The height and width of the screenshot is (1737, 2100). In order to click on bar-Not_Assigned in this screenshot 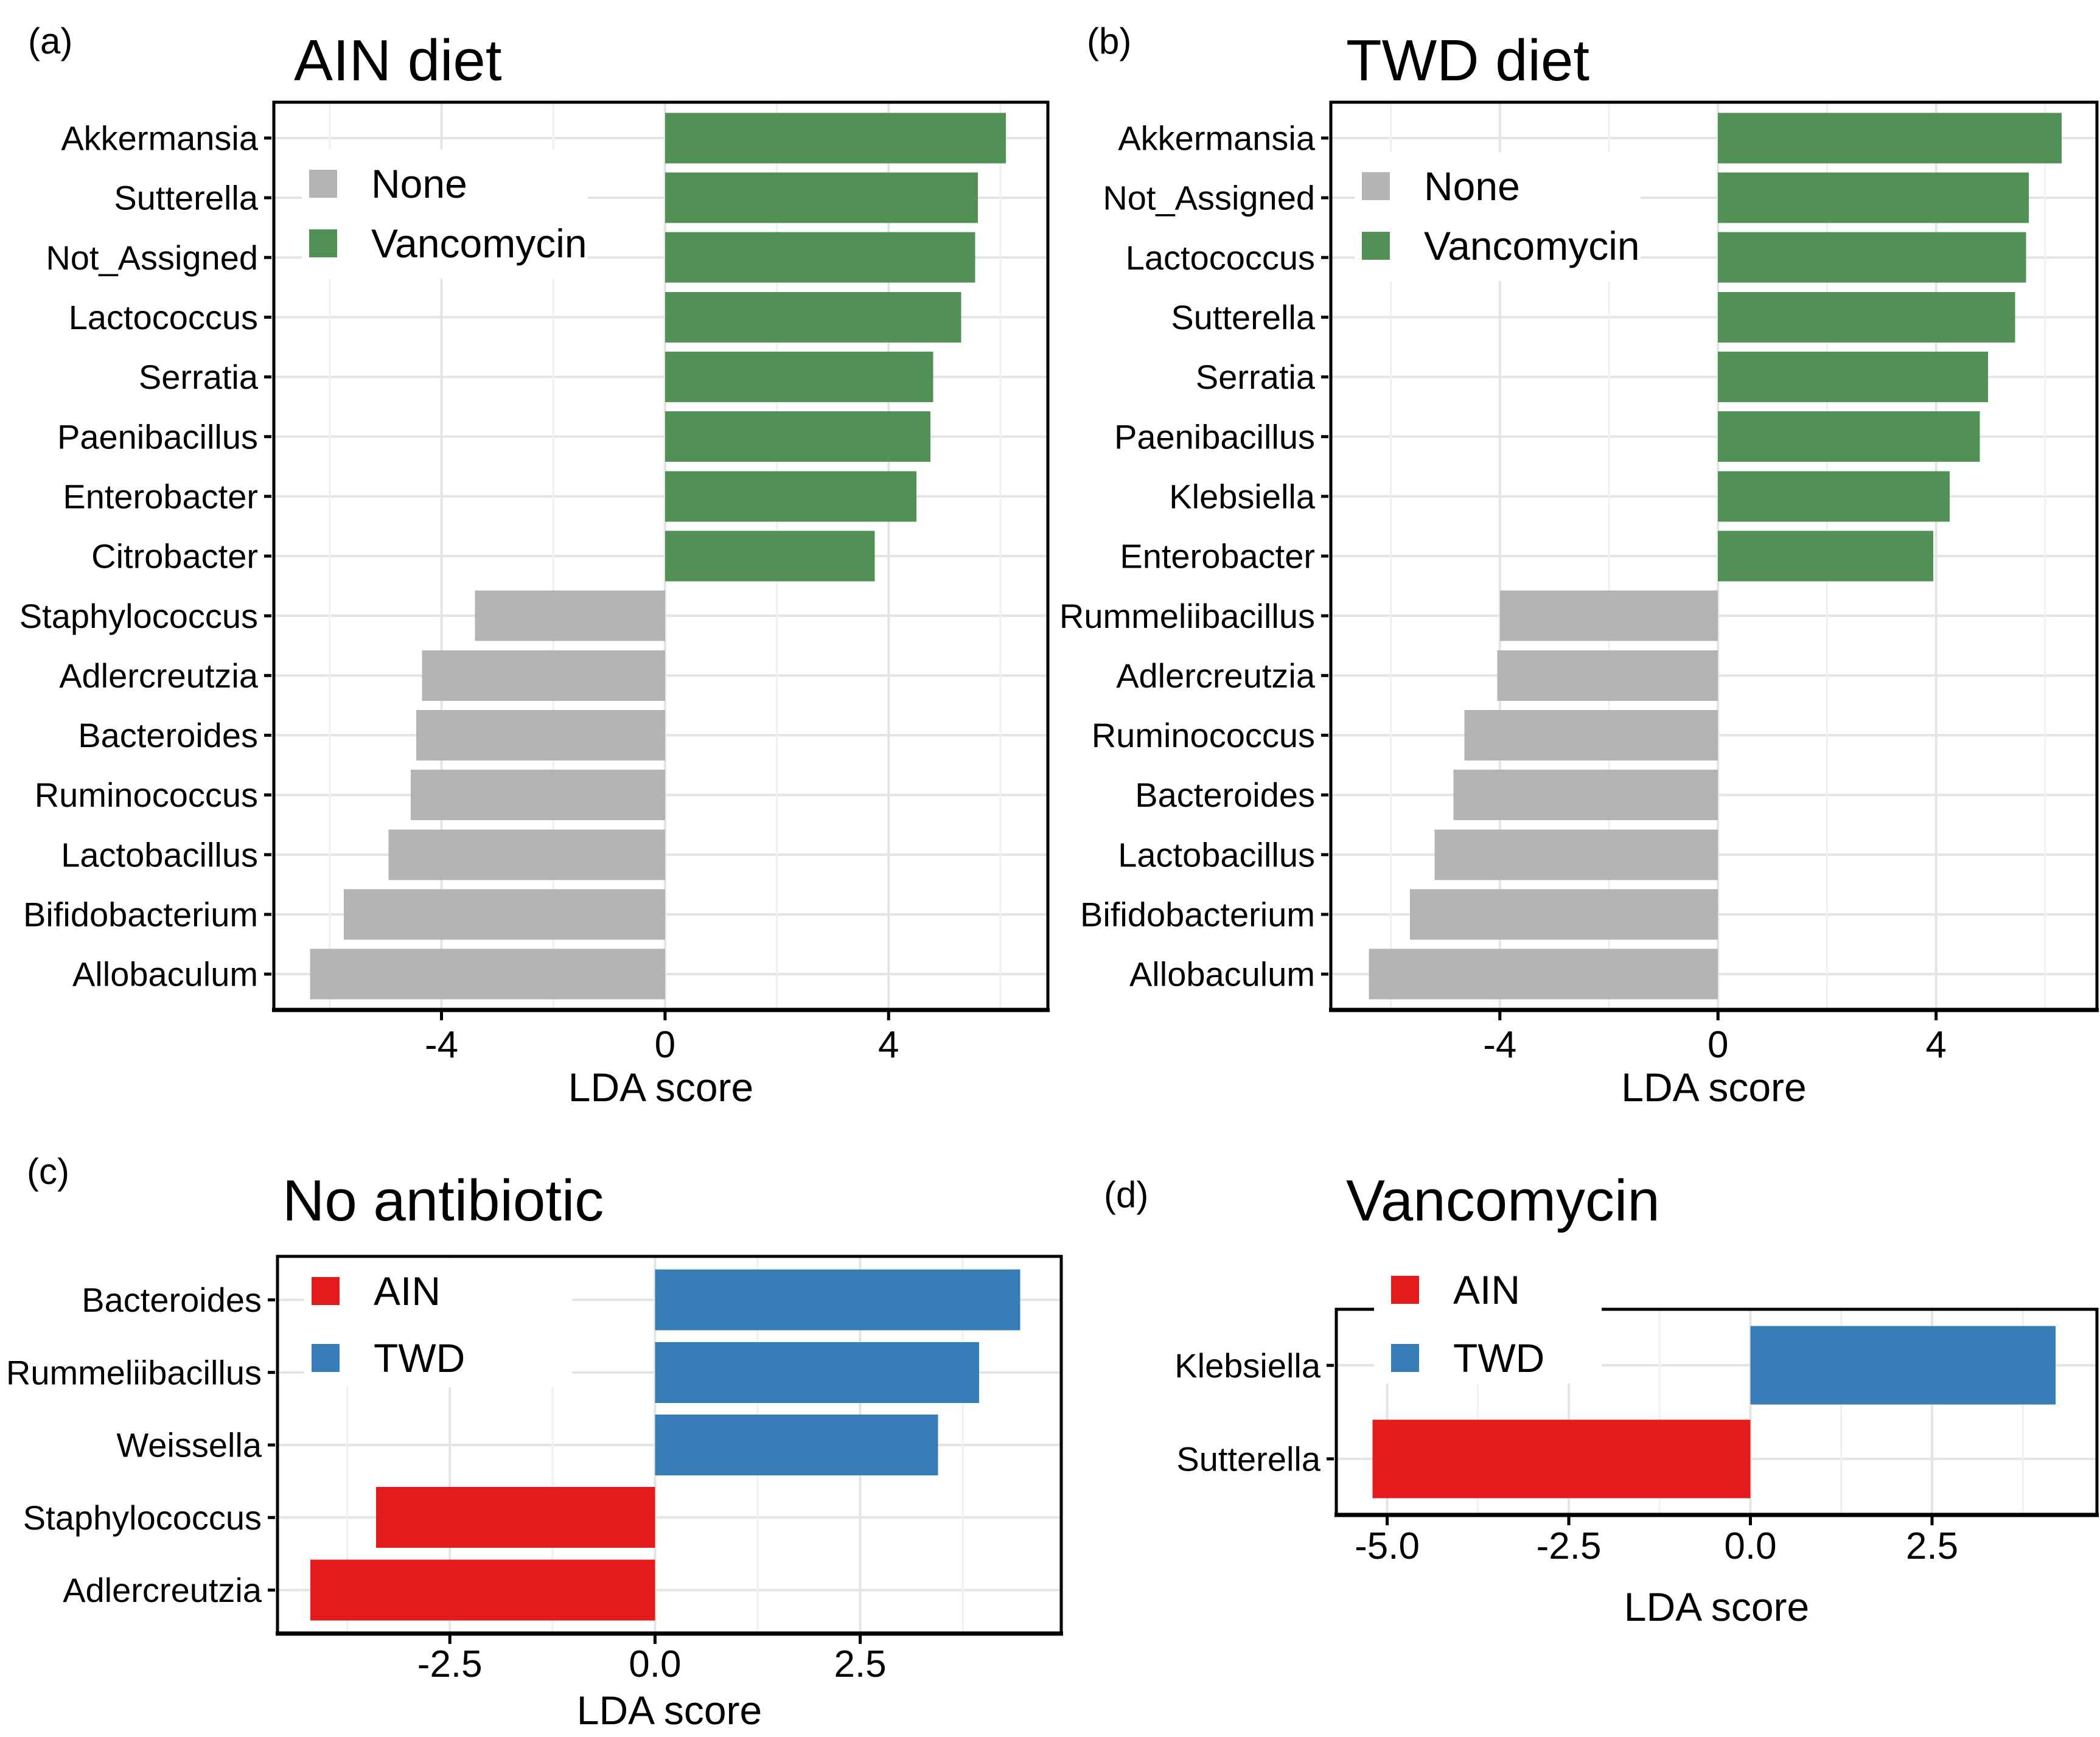, I will do `click(820, 257)`.